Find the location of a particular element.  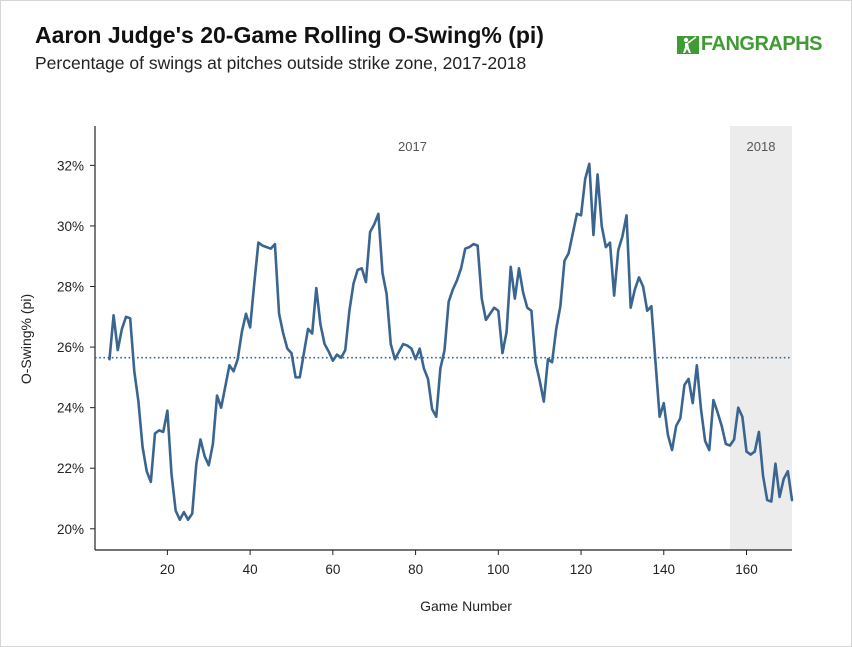

x-axis-label: Game Number is located at coordinates (466, 606).